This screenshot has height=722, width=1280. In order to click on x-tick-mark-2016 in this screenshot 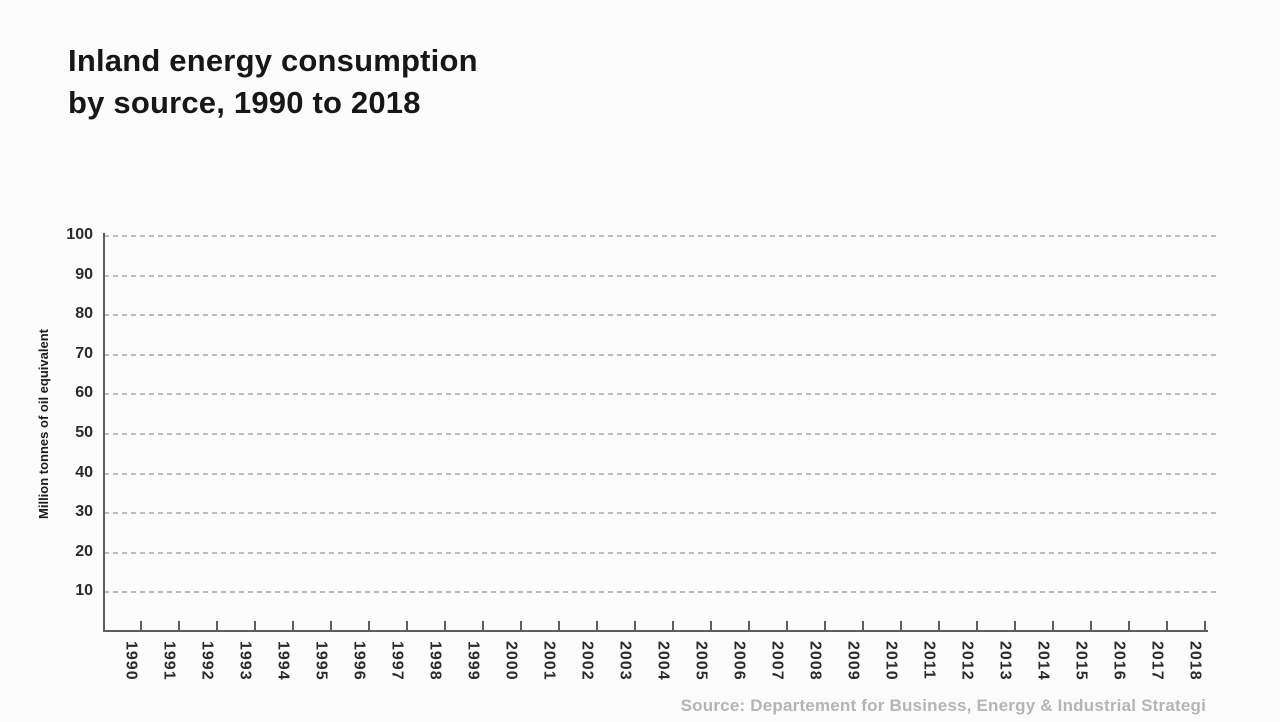, I will do `click(1128, 625)`.